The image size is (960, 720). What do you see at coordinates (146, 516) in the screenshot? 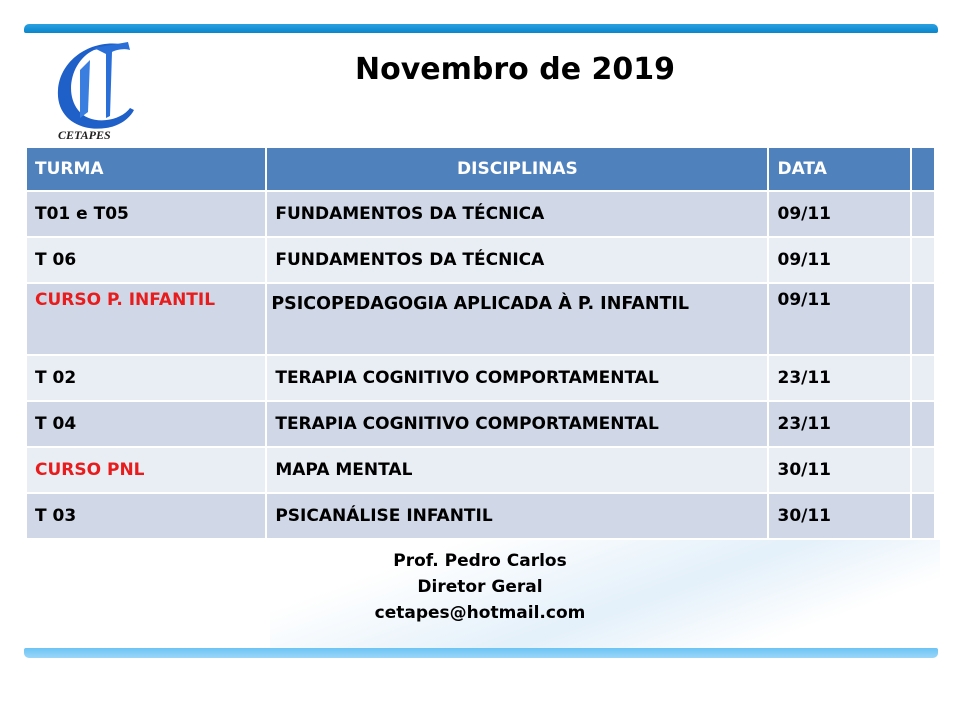
I see `cell-turma: T 03` at bounding box center [146, 516].